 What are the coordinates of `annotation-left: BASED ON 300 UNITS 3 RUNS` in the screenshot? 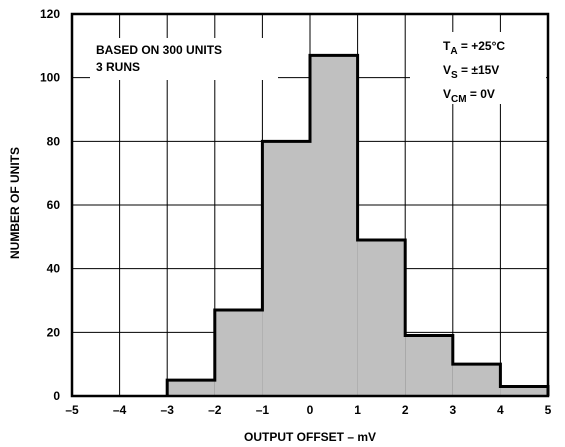 It's located at (184, 59).